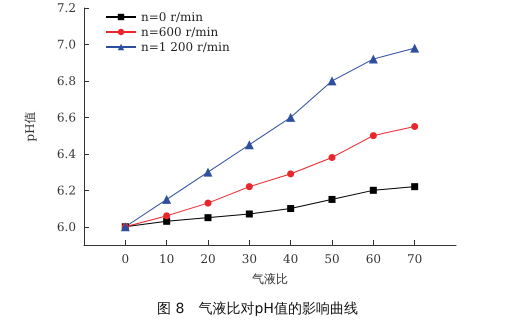 This screenshot has width=515, height=325. Describe the element at coordinates (66, 190) in the screenshot. I see `y-tick-label: 6.2` at that location.